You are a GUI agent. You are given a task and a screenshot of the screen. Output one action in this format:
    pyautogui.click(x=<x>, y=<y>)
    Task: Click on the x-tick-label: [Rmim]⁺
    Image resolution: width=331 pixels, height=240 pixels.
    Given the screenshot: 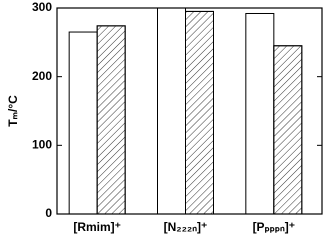 What is the action you would take?
    pyautogui.click(x=97, y=227)
    